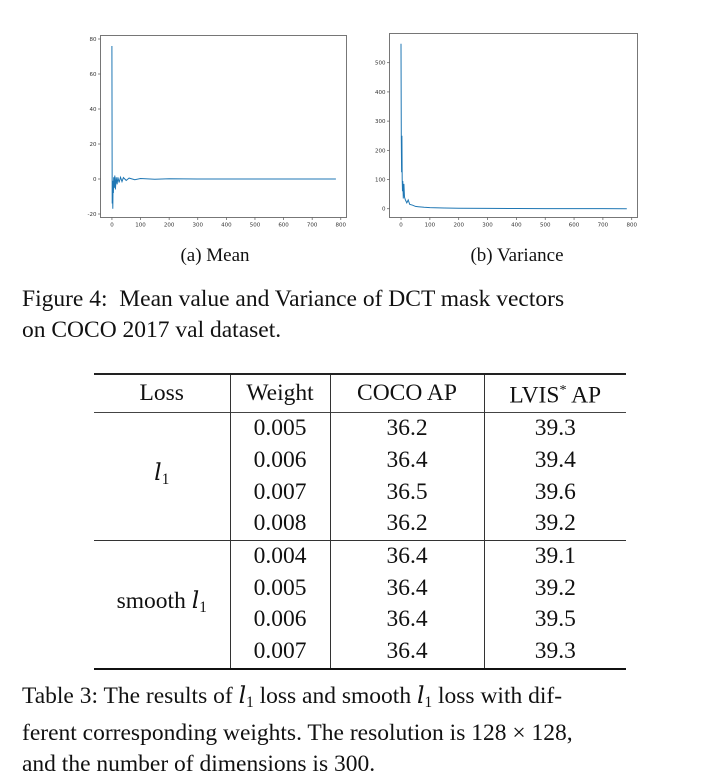  What do you see at coordinates (92, 215) in the screenshot?
I see `svg-text: -20` at bounding box center [92, 215].